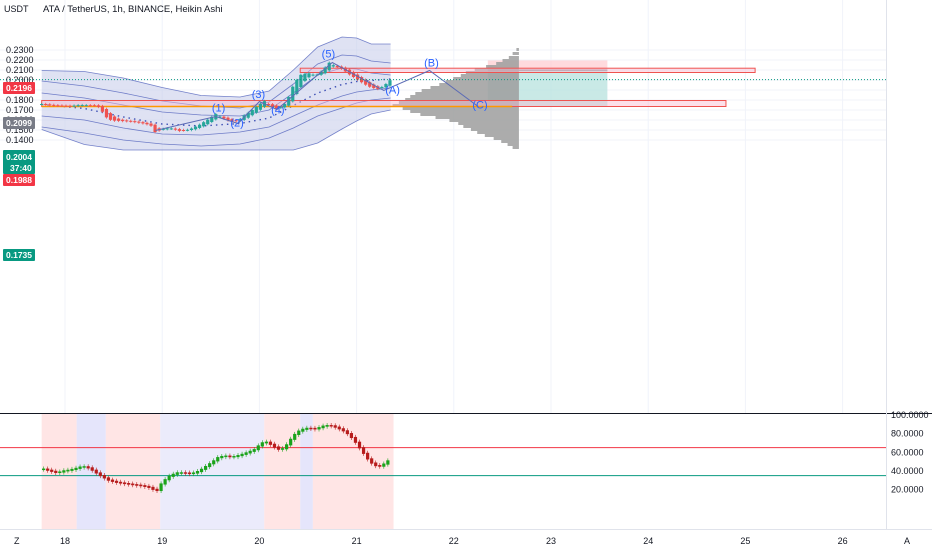 This screenshot has height=550, width=932. I want to click on time-tick-label: 26, so click(843, 541).